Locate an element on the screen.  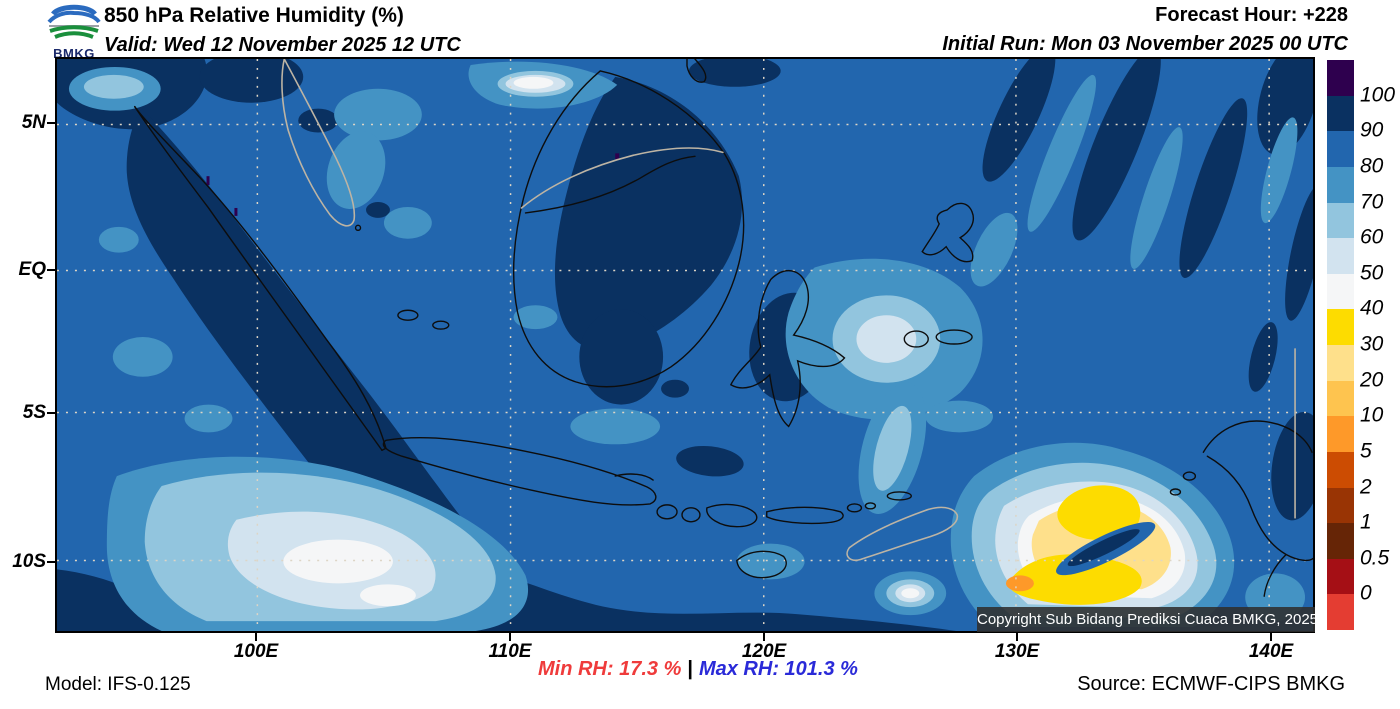
colorbar-labels: 100 90 80 70 60 50 40 30 20 10 5 2 1 0.5 0 is located at coordinates (1380, 345).